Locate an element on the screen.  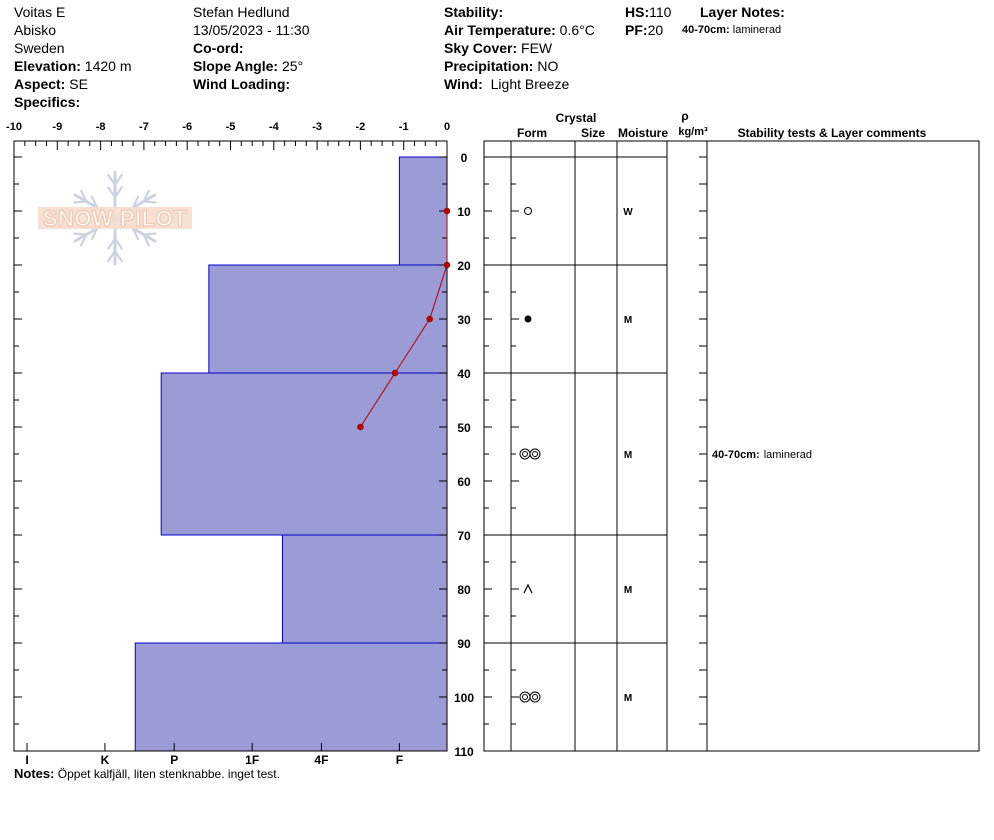
depth-tick-label: 20 is located at coordinates (464, 266).